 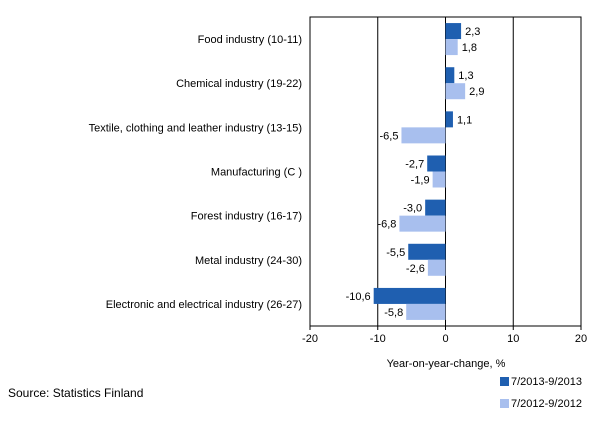 What do you see at coordinates (75, 393) in the screenshot?
I see `source-note: Source: Statistics Finland` at bounding box center [75, 393].